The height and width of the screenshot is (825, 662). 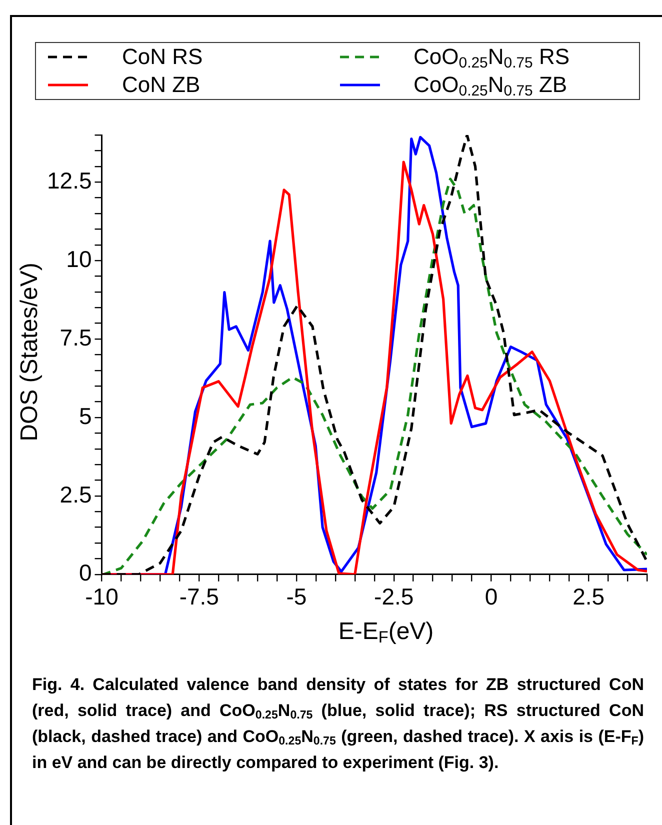 I want to click on y-tick-label: 5, so click(x=85, y=415).